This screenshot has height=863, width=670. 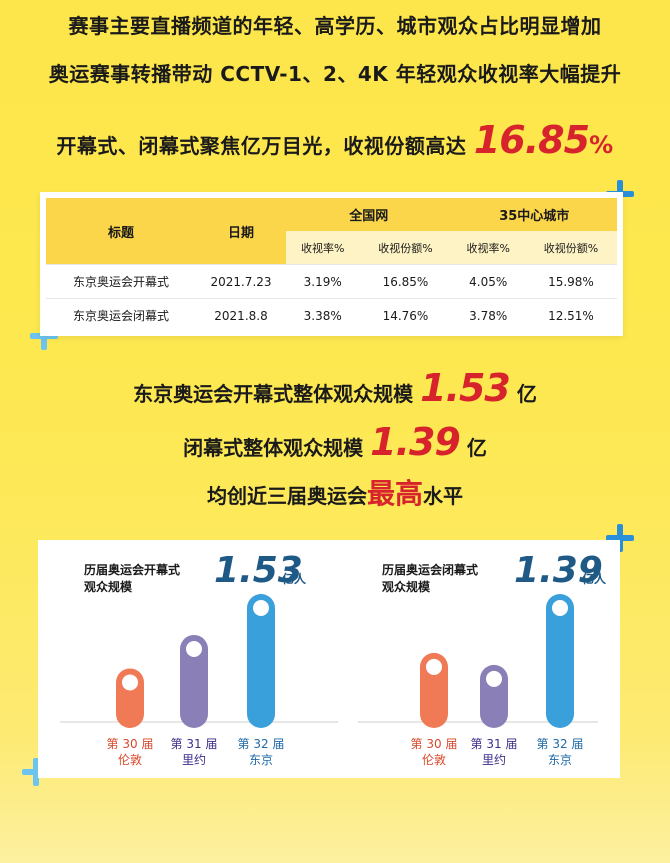 What do you see at coordinates (443, 496) in the screenshot?
I see `stat-record-post: 水平` at bounding box center [443, 496].